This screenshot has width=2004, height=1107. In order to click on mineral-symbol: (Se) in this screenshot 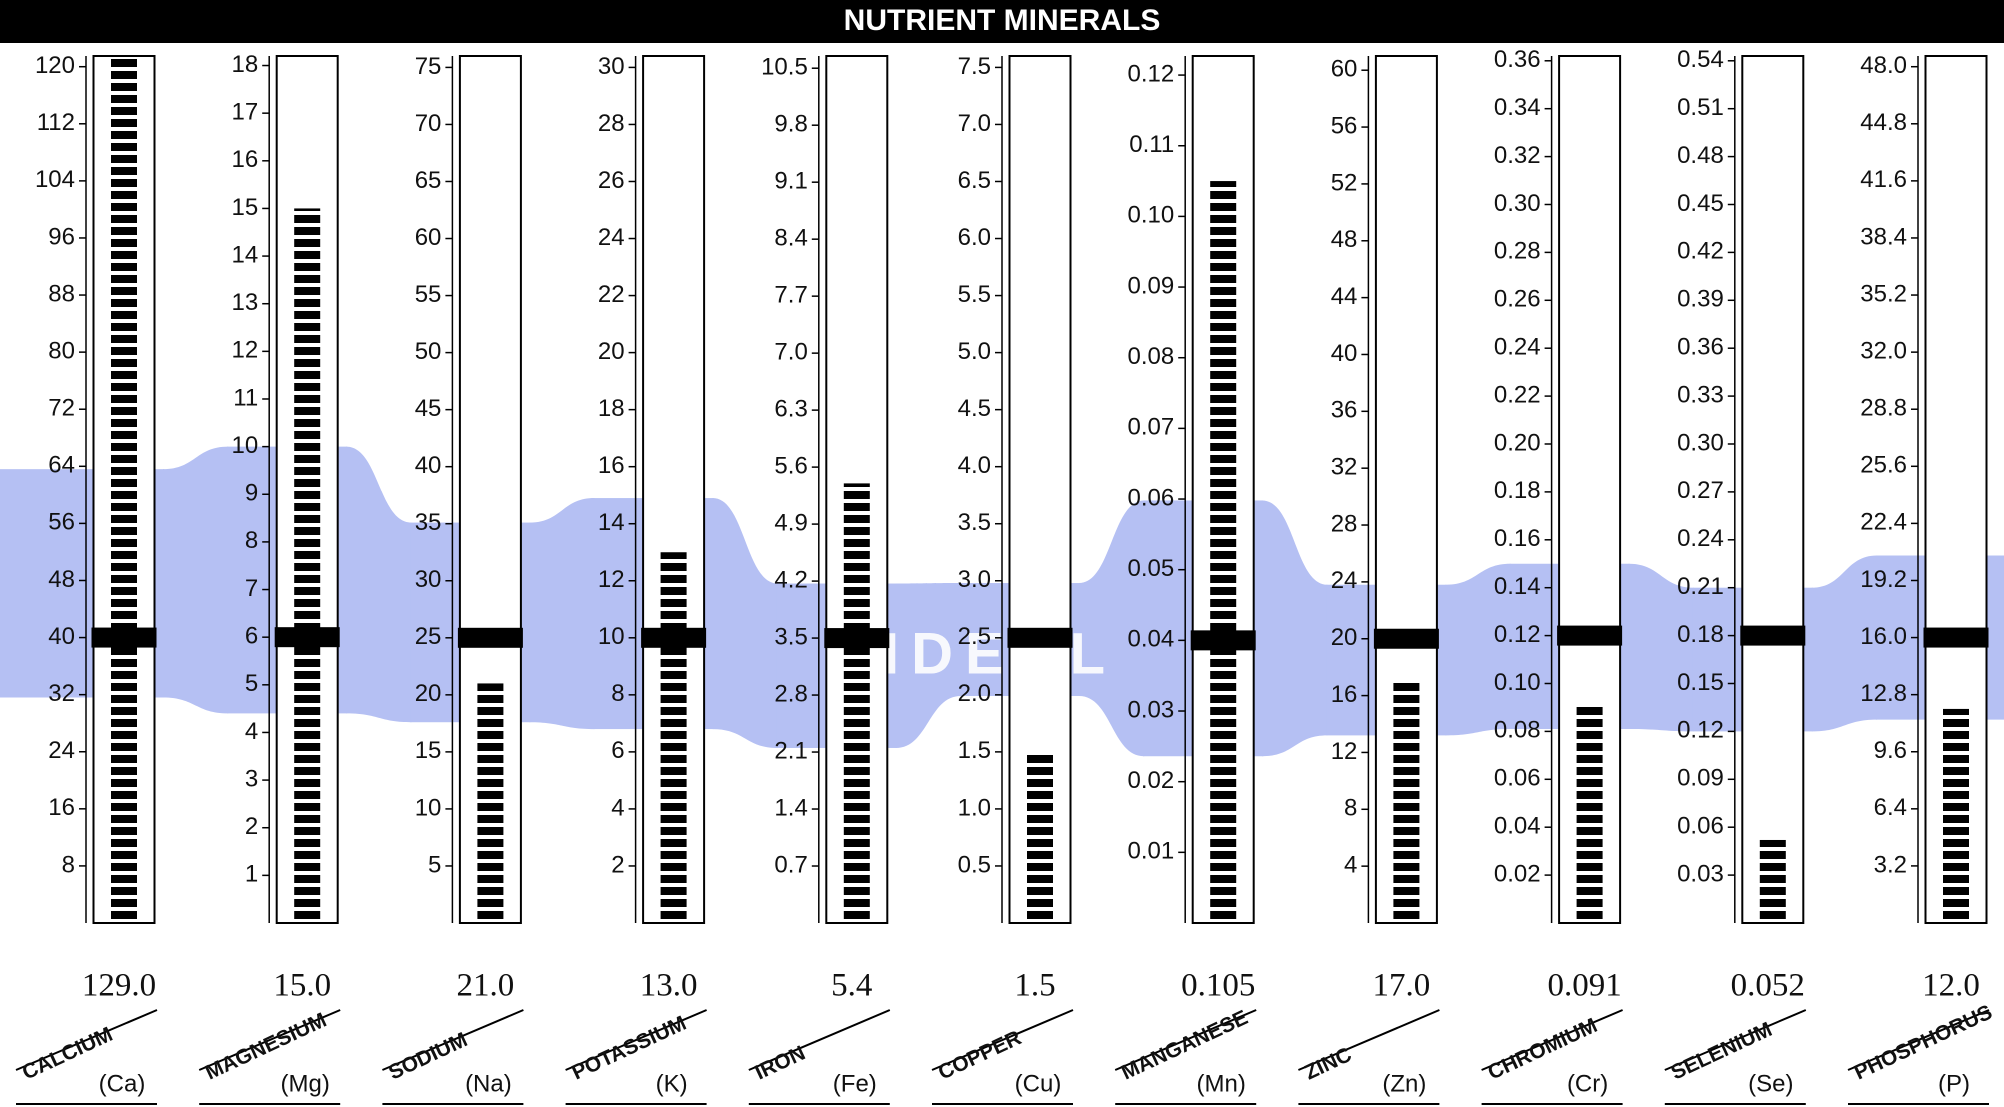, I will do `click(1770, 1083)`.